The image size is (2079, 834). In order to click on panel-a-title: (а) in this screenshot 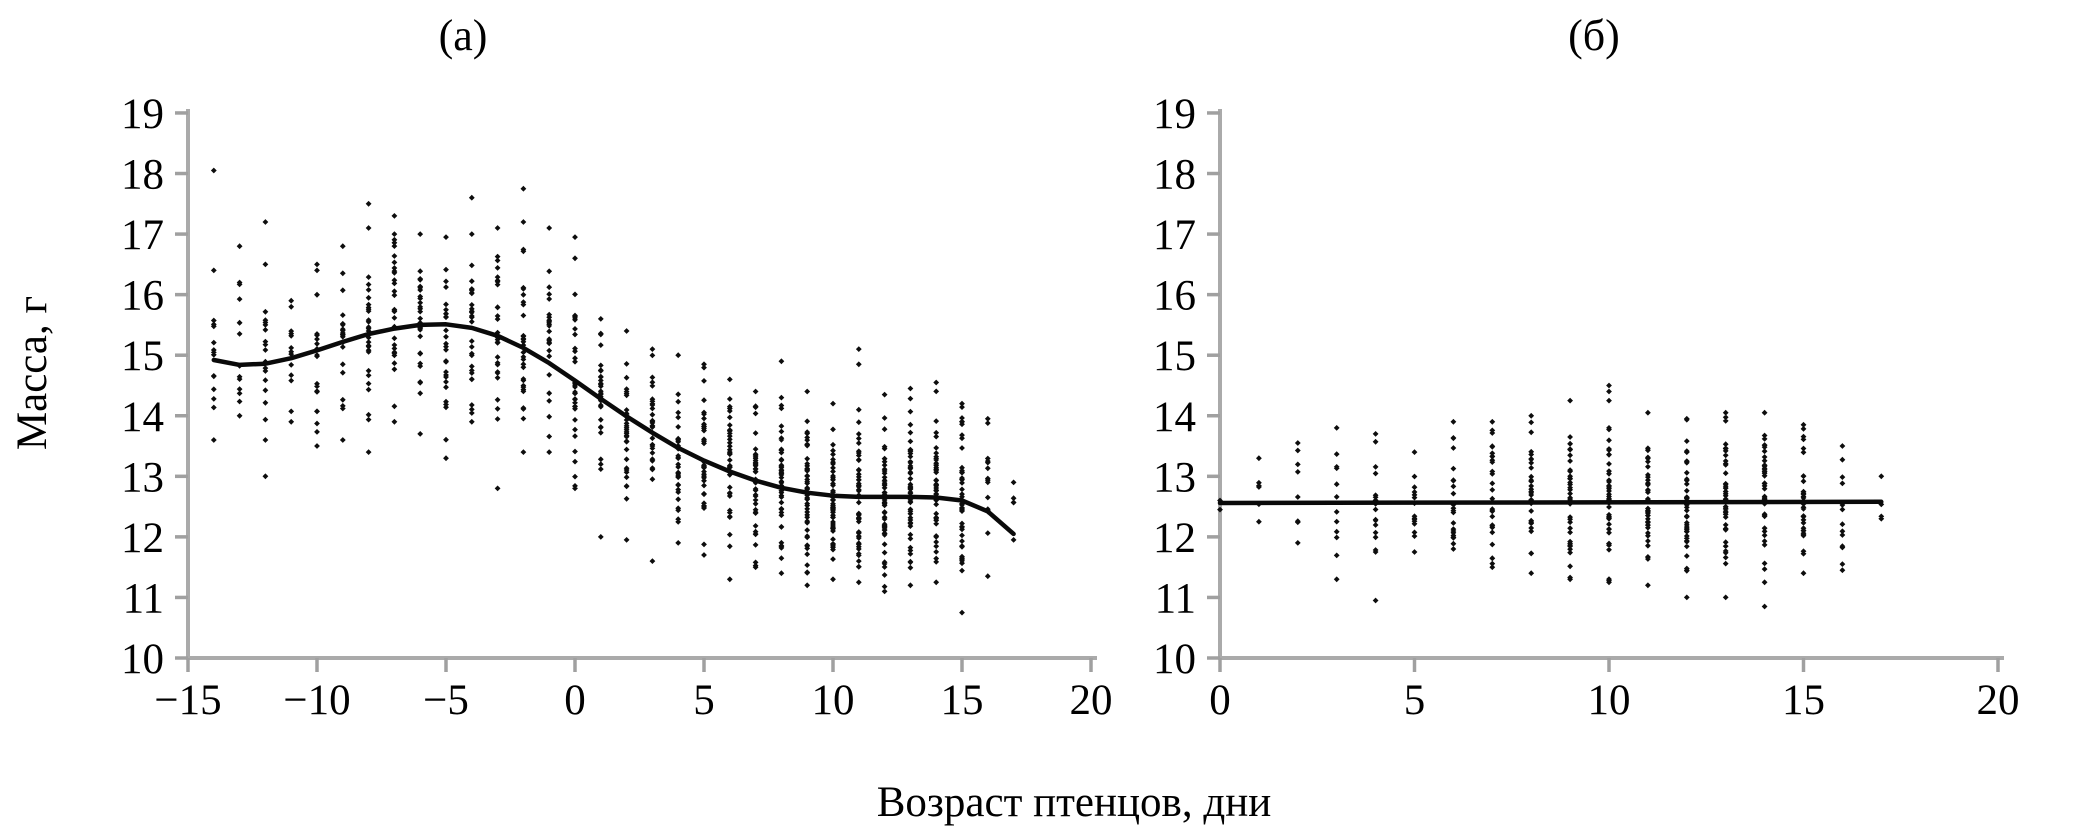, I will do `click(463, 35)`.